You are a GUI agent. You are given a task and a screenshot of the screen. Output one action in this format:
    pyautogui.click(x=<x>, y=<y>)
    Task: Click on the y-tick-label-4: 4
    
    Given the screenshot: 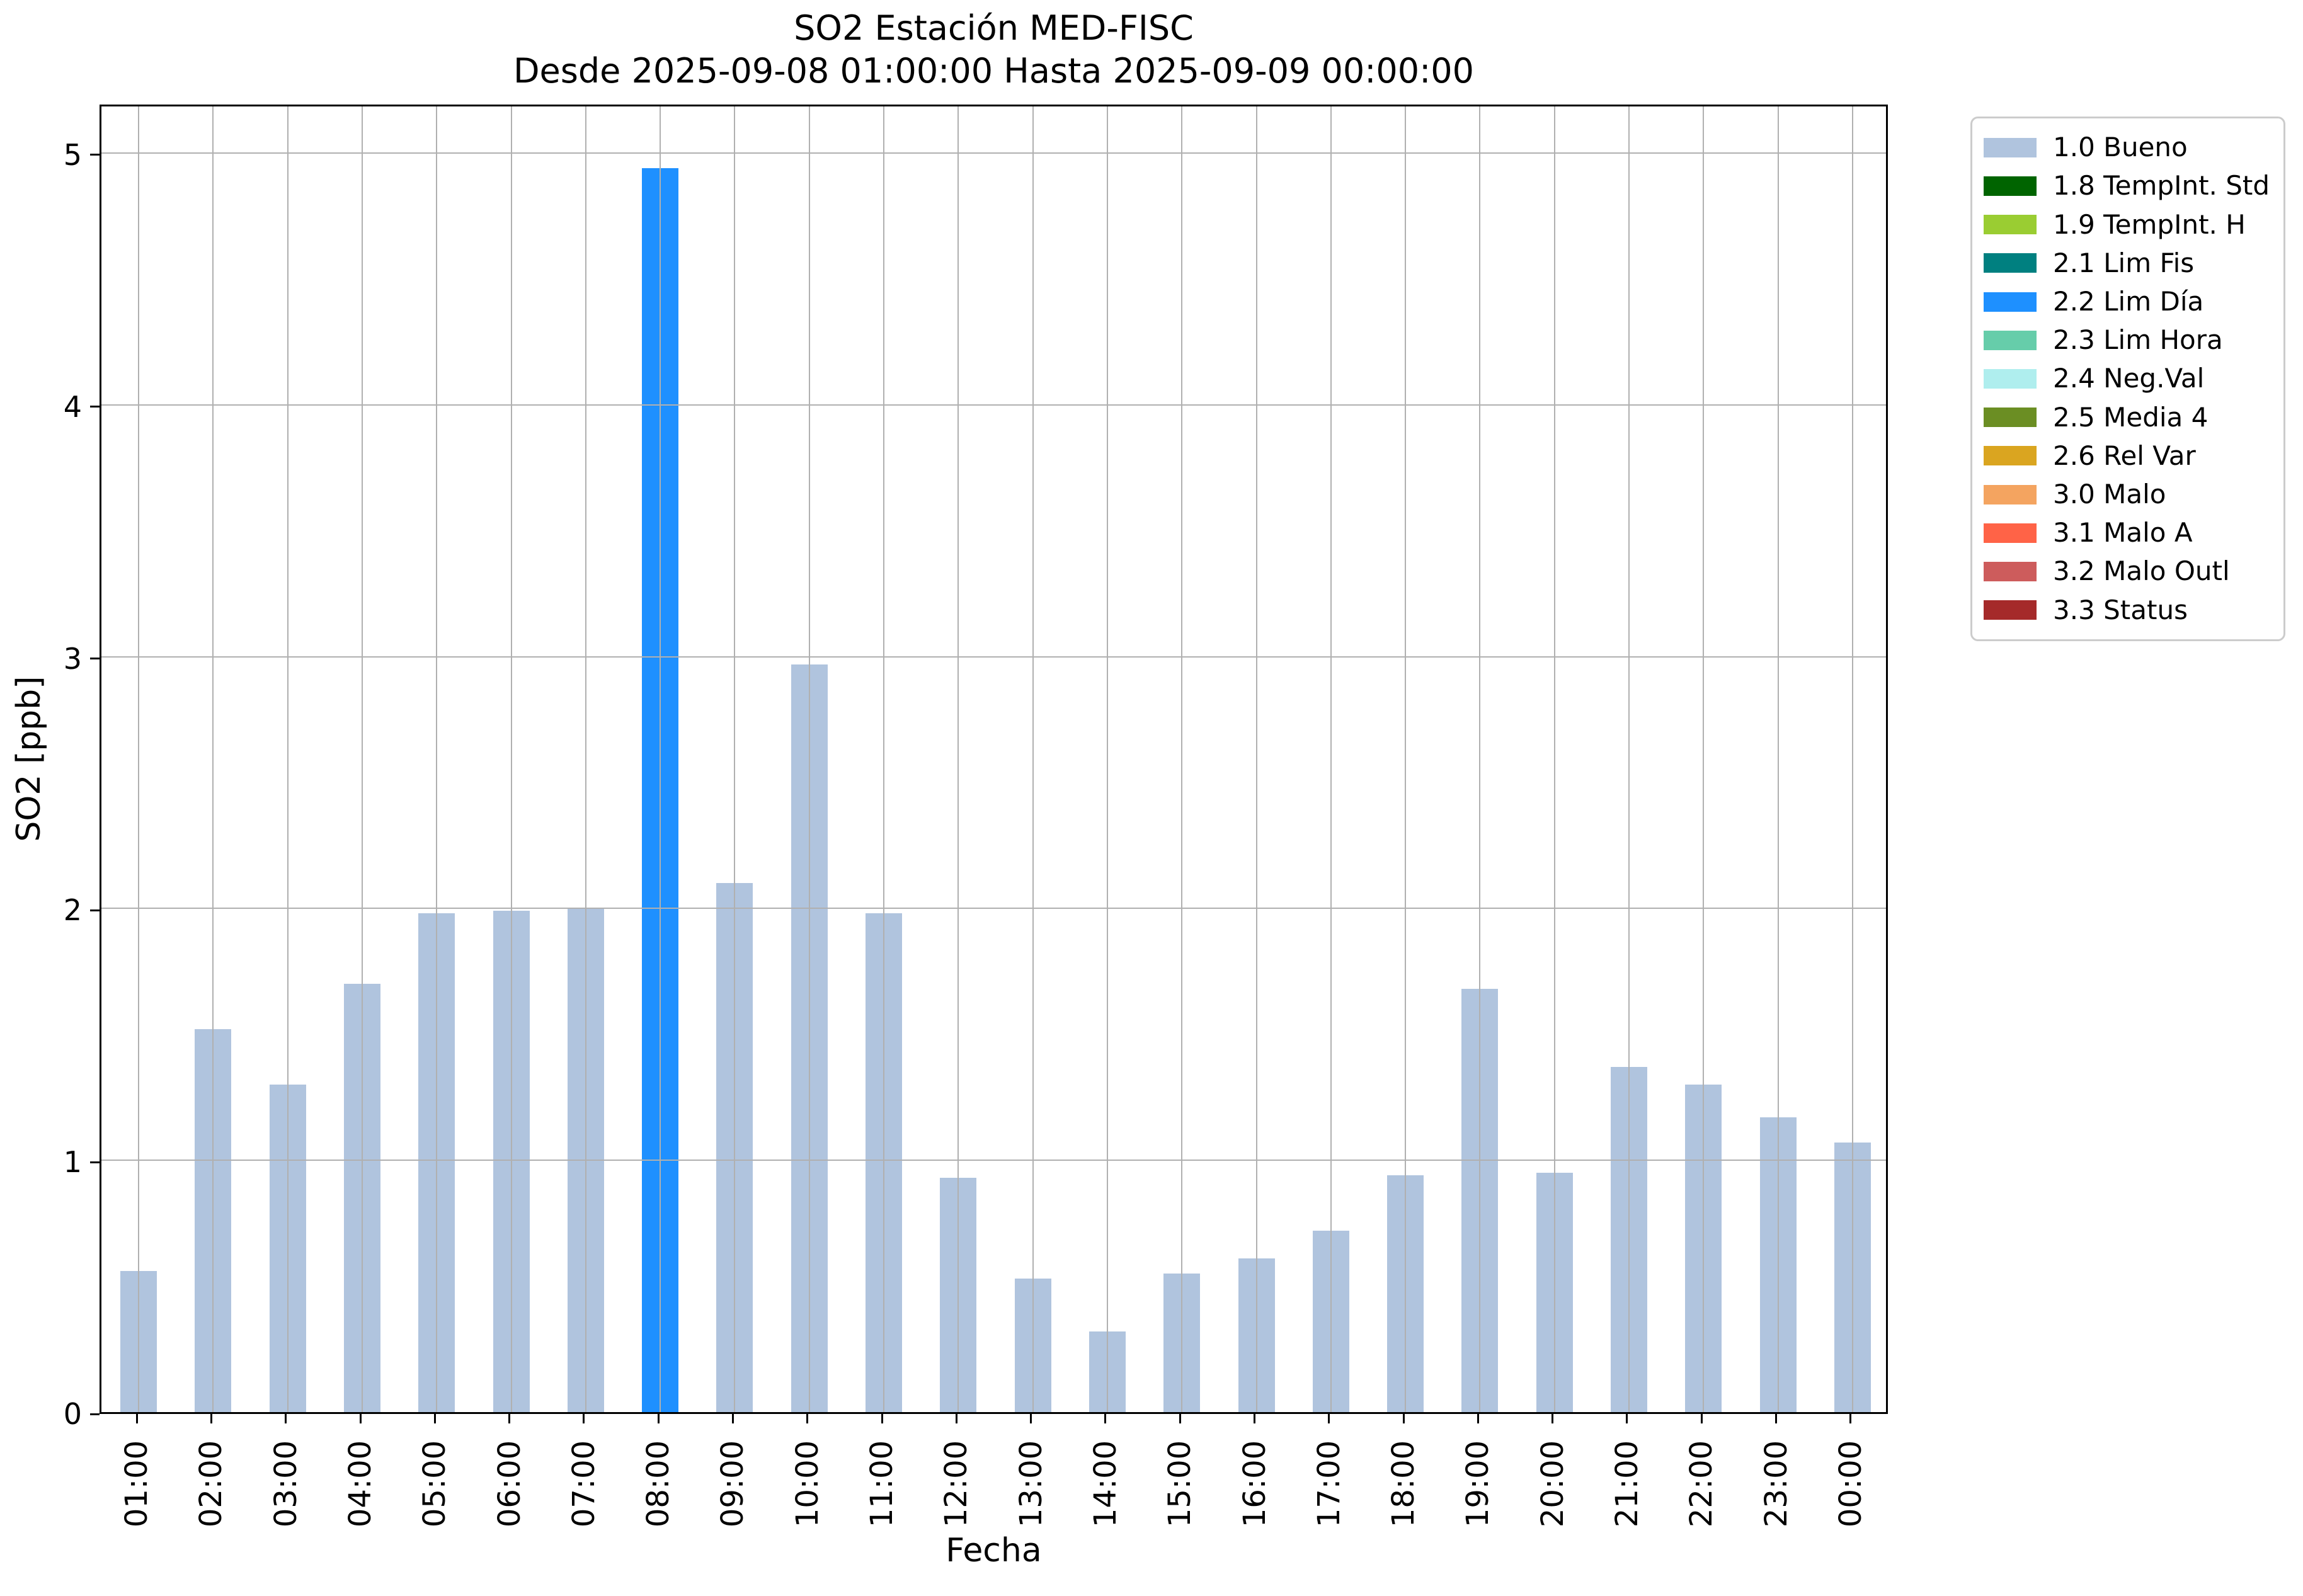 What is the action you would take?
    pyautogui.click(x=72, y=406)
    